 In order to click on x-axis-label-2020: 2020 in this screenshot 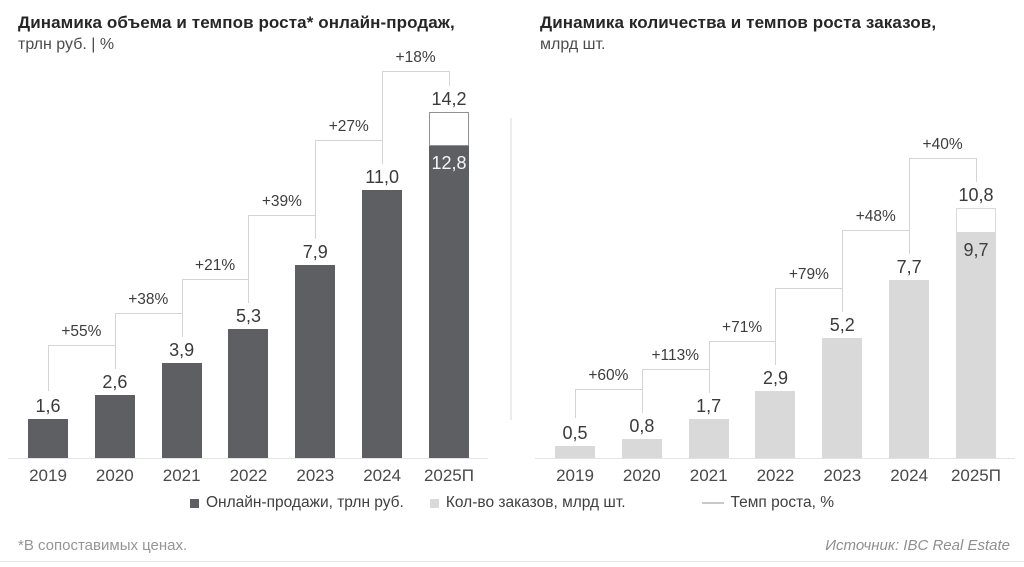, I will do `click(114, 475)`.